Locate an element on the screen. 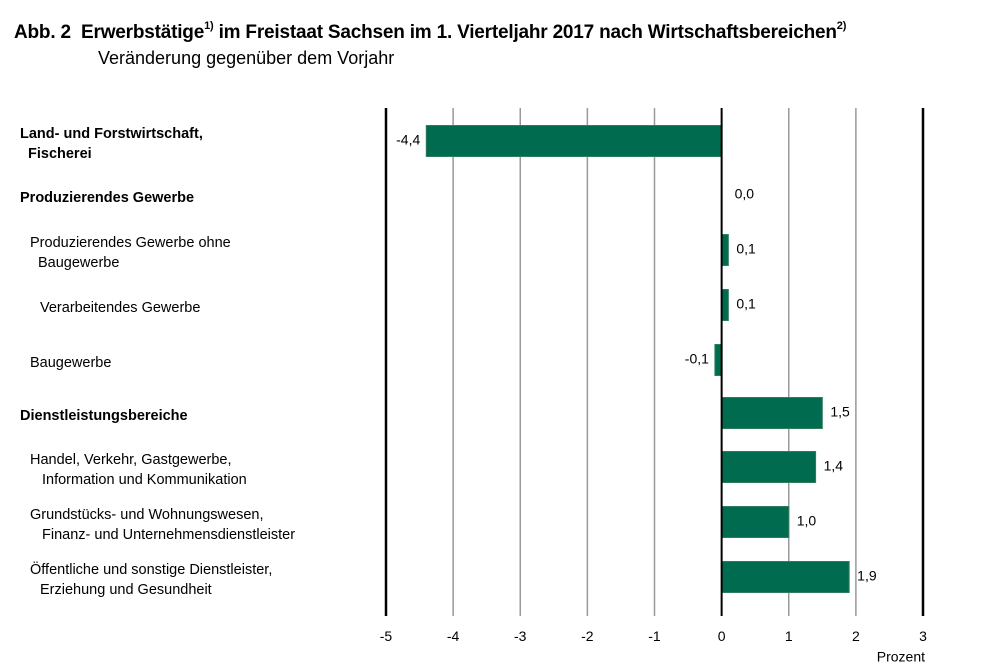 This screenshot has width=1001, height=667. bar-value-label: -4,4 is located at coordinates (408, 140).